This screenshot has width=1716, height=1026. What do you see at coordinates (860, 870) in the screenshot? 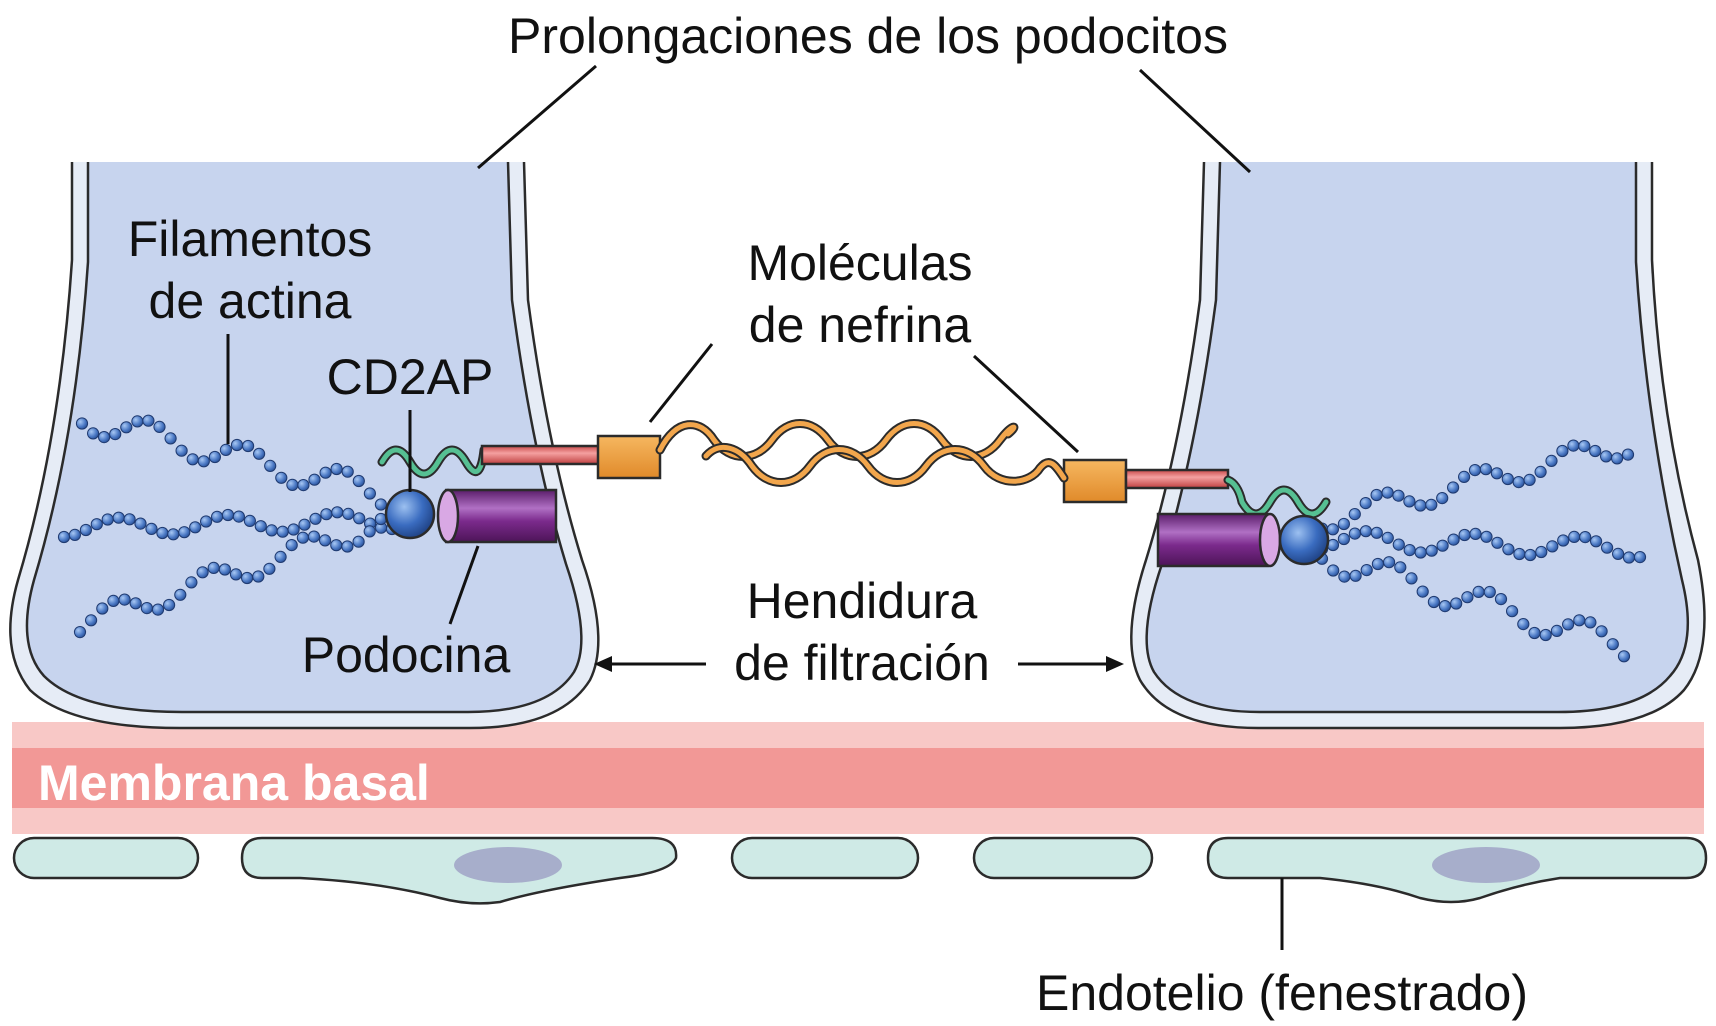
I see `endothelium` at bounding box center [860, 870].